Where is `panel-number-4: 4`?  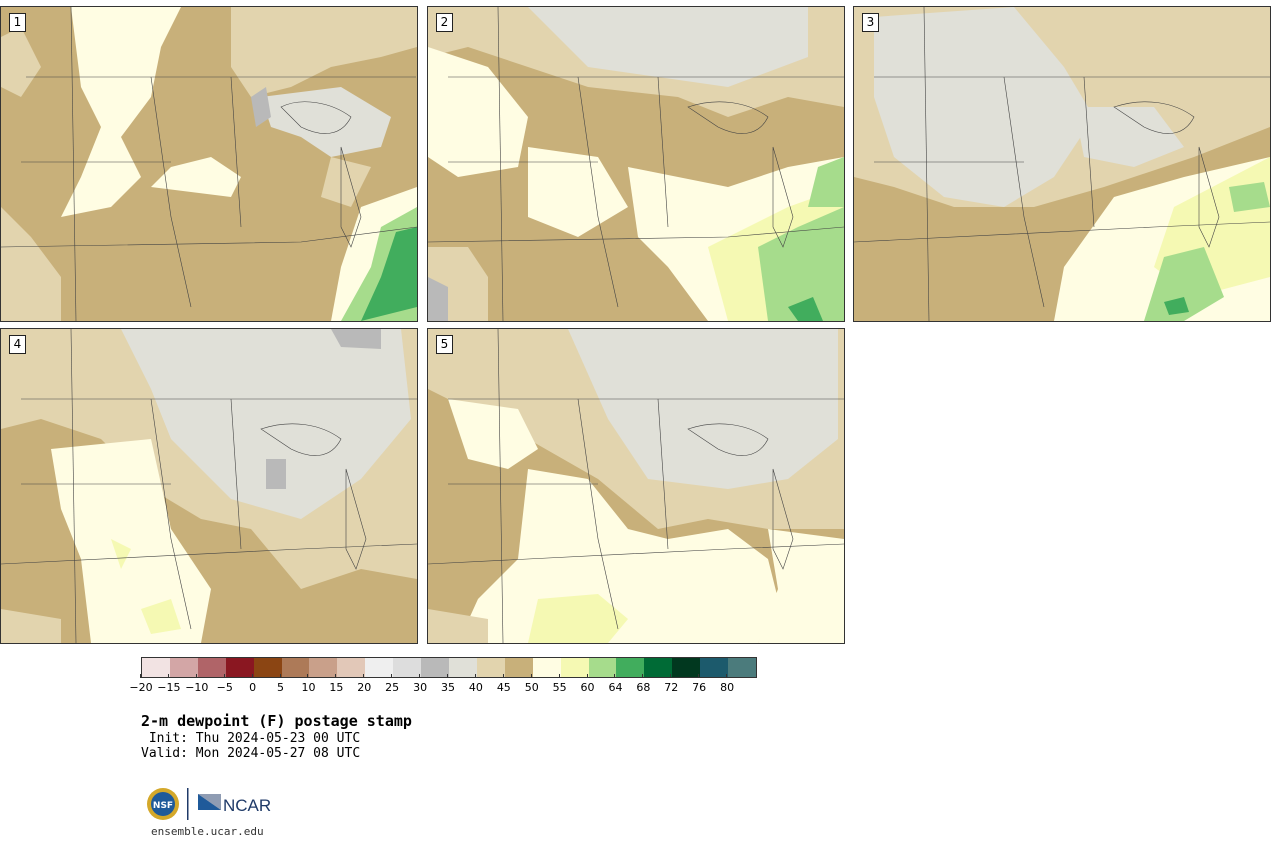 panel-number-4: 4 is located at coordinates (17, 344).